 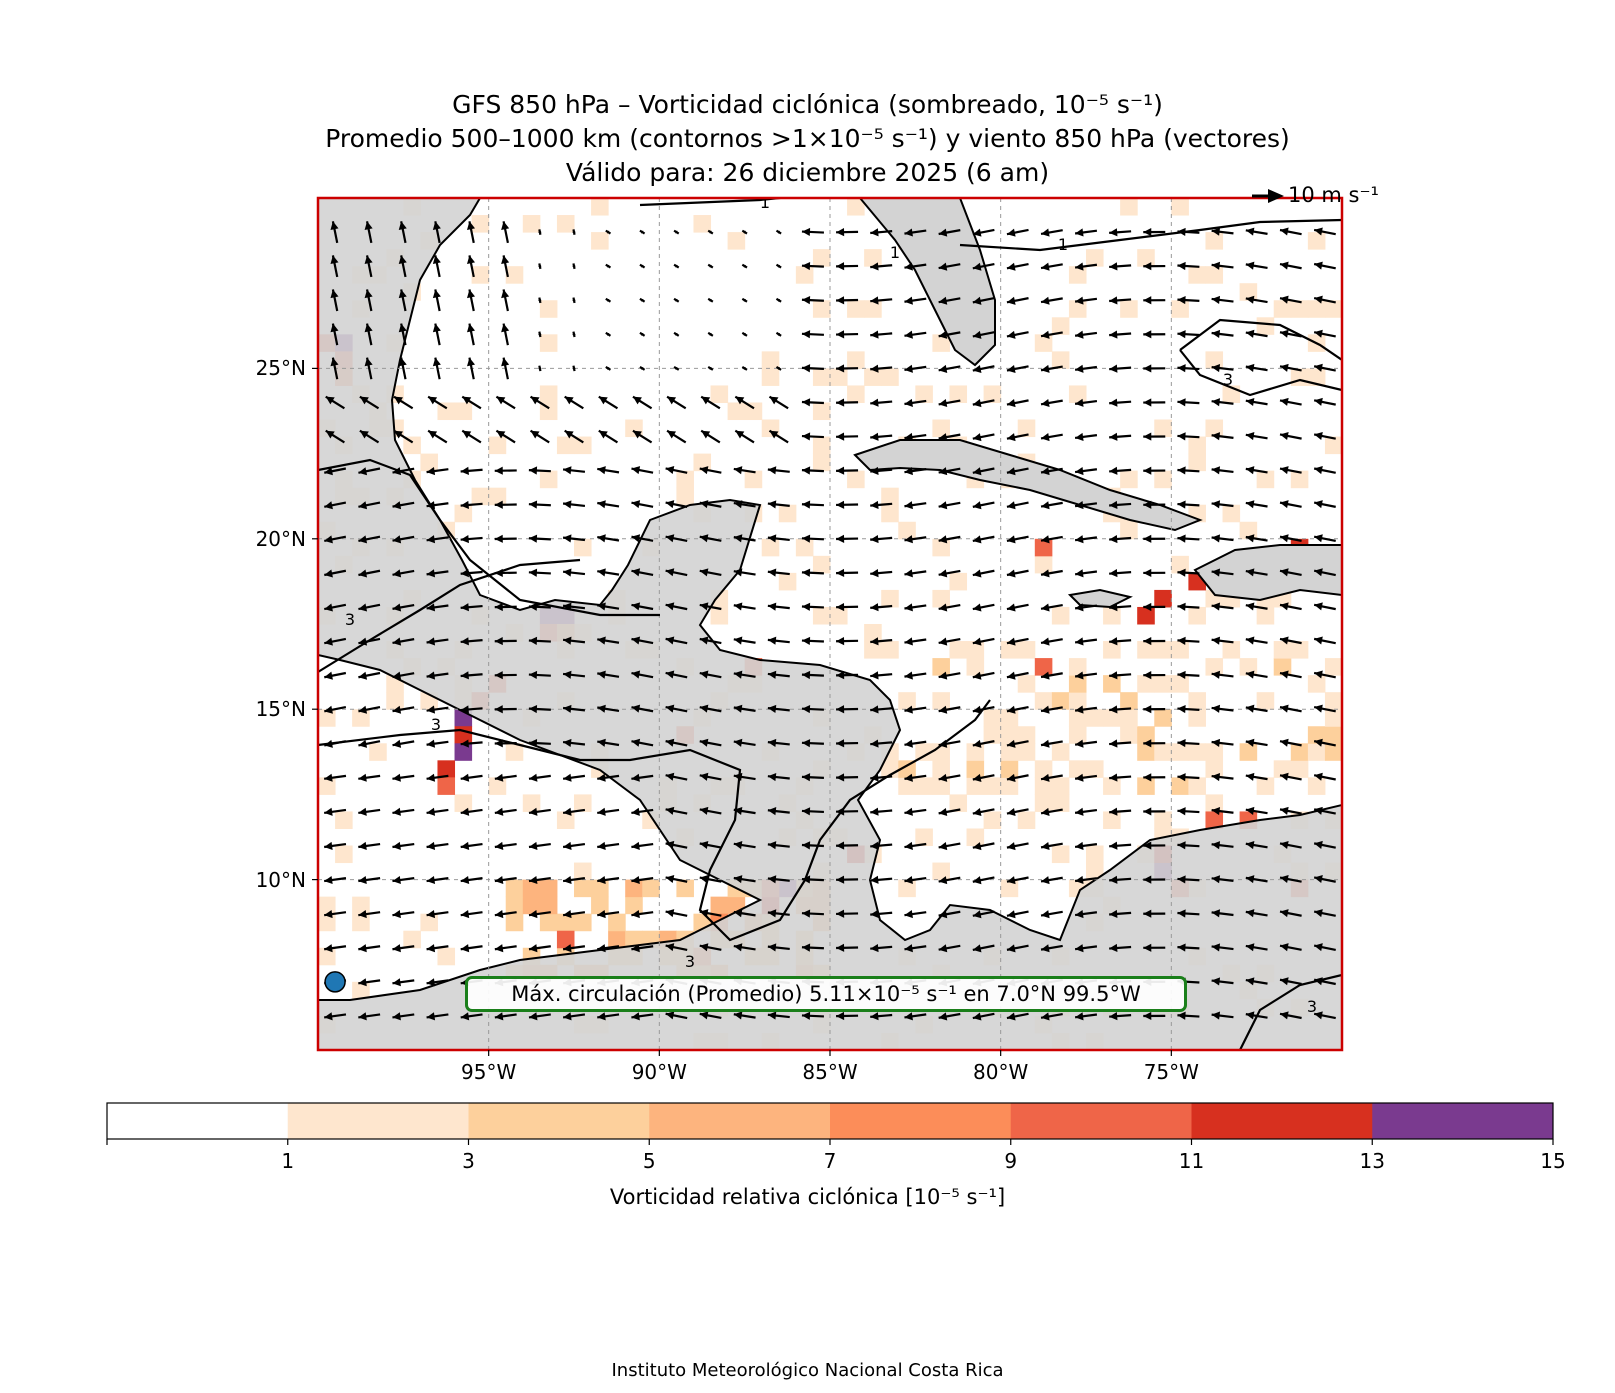 I want to click on land-florida, so click(x=927, y=282).